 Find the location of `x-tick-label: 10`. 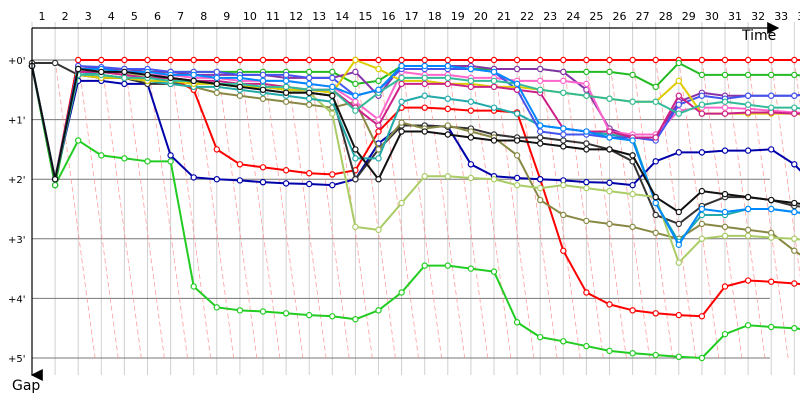

x-tick-label: 10 is located at coordinates (250, 16).